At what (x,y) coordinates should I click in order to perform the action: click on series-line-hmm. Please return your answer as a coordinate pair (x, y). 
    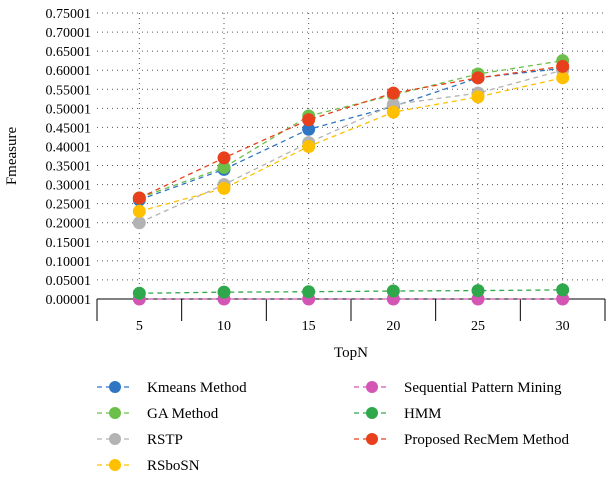
    Looking at the image, I should click on (351, 291).